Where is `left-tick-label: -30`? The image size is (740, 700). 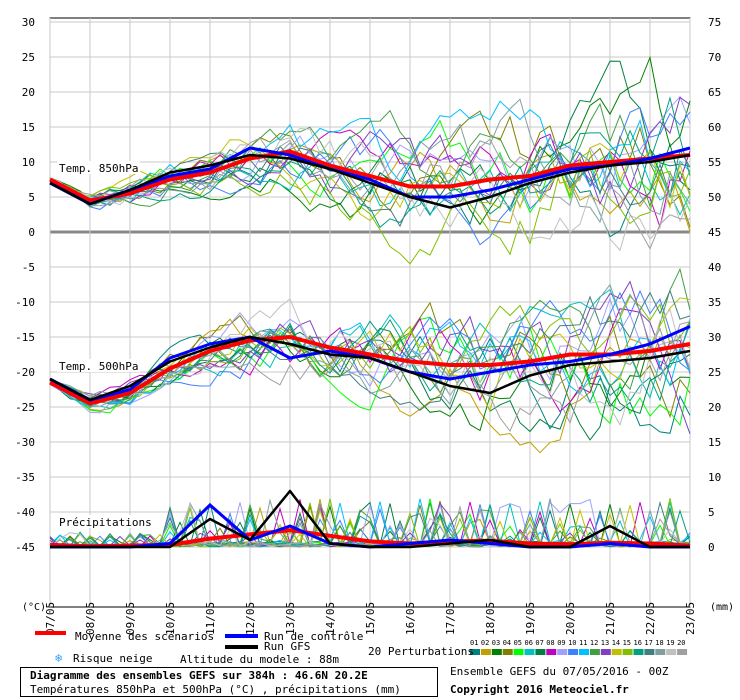 left-tick-label: -30 is located at coordinates (25, 442).